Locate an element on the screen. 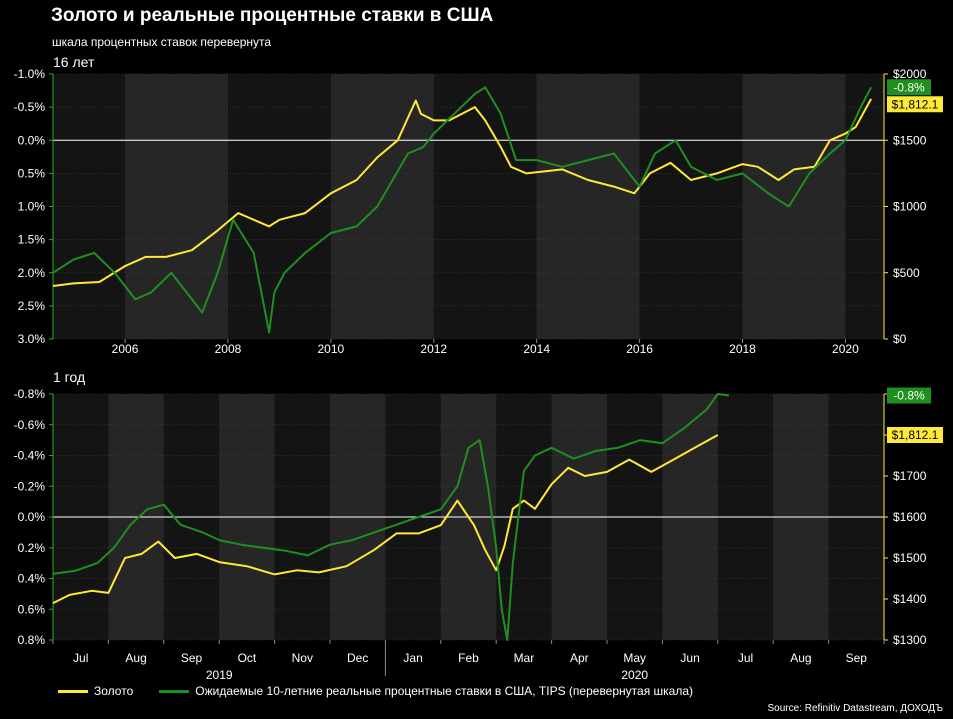  x-axis-tick-label: 2010 is located at coordinates (331, 349).